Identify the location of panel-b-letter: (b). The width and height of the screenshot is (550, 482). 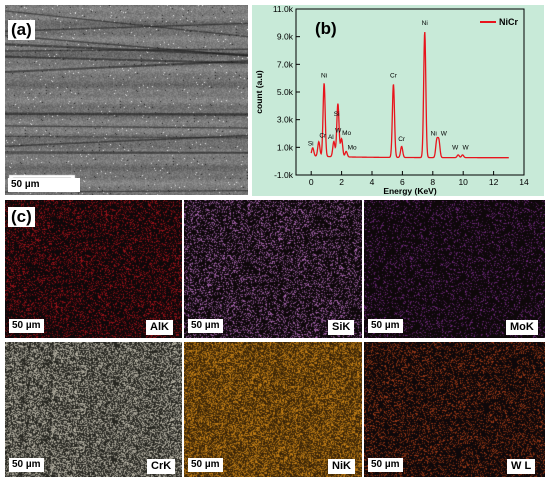
(326, 28).